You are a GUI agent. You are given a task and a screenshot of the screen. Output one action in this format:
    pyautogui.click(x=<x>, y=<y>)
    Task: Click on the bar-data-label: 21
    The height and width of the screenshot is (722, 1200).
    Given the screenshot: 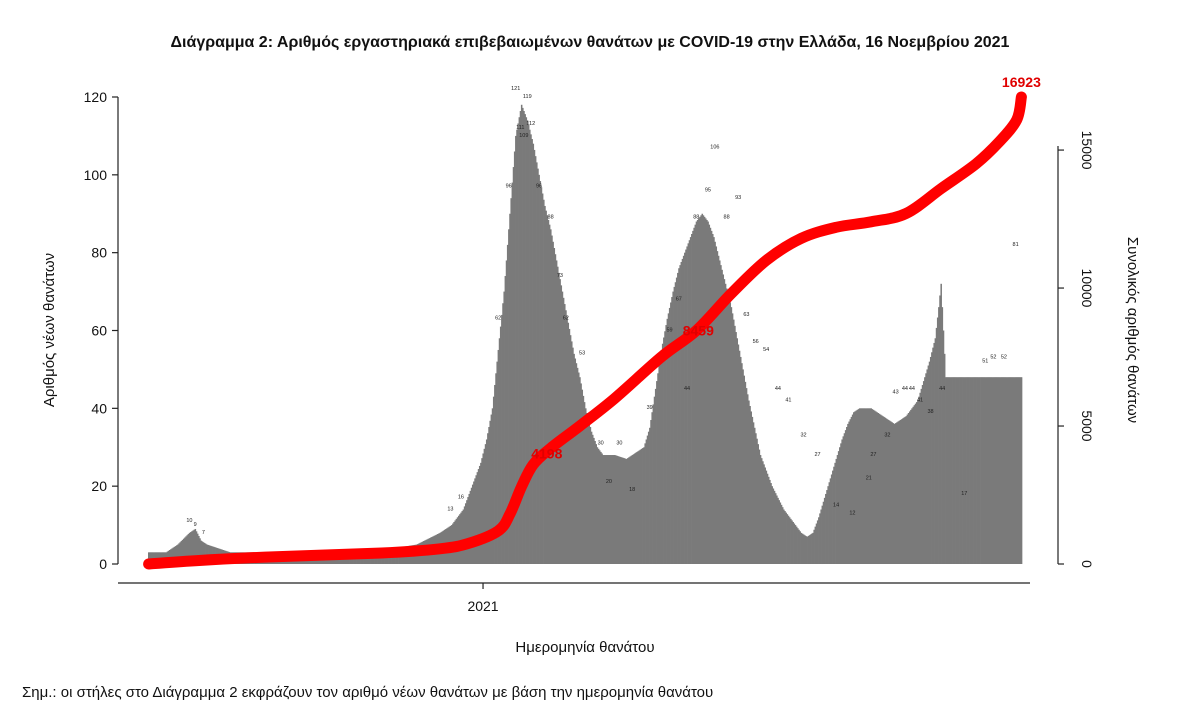 What is the action you would take?
    pyautogui.click(x=869, y=478)
    